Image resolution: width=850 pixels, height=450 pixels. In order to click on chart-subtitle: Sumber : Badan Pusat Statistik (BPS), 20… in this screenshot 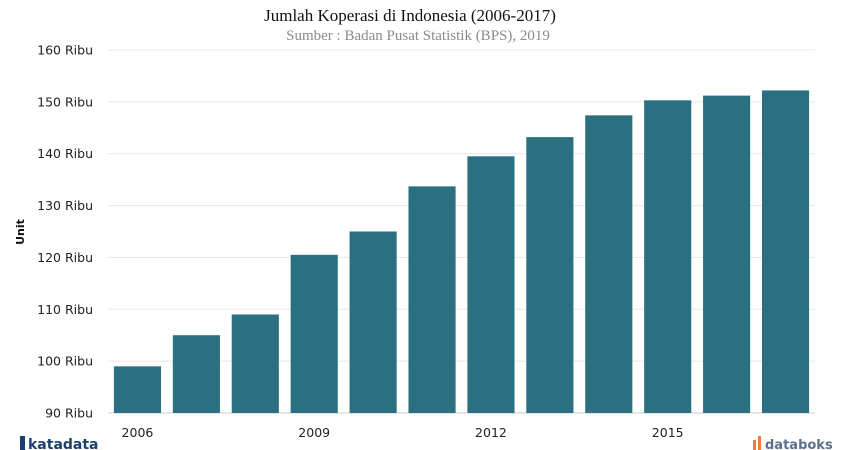, I will do `click(418, 36)`.